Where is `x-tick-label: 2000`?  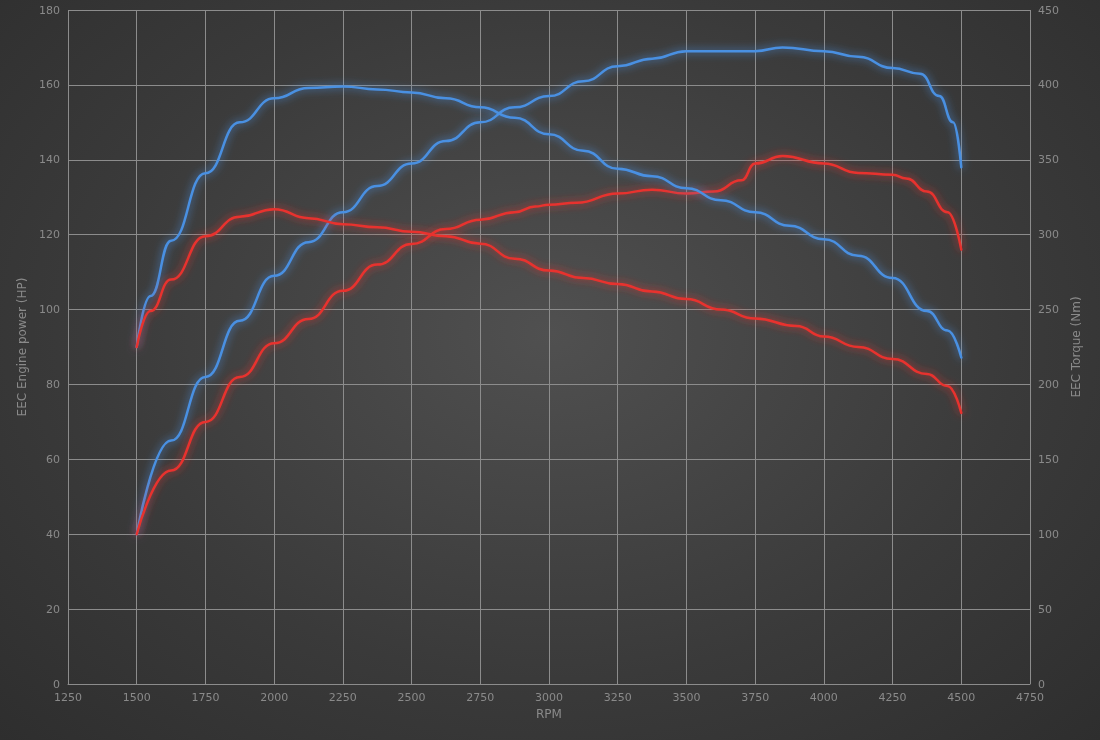 x-tick-label: 2000 is located at coordinates (274, 697).